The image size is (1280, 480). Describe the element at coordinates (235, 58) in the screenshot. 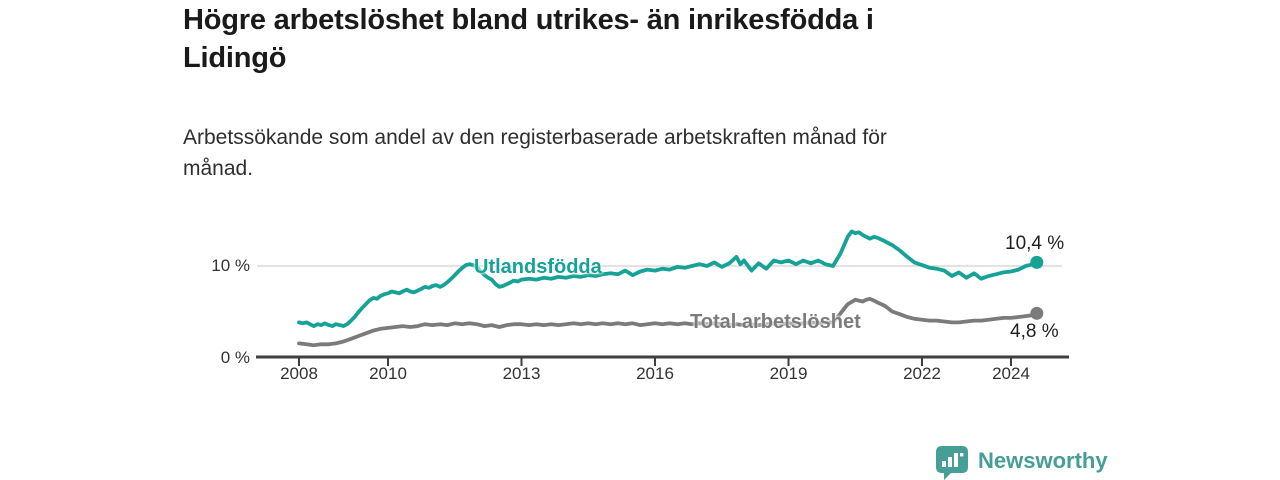

I see `page-title-line2: Lidingö` at that location.